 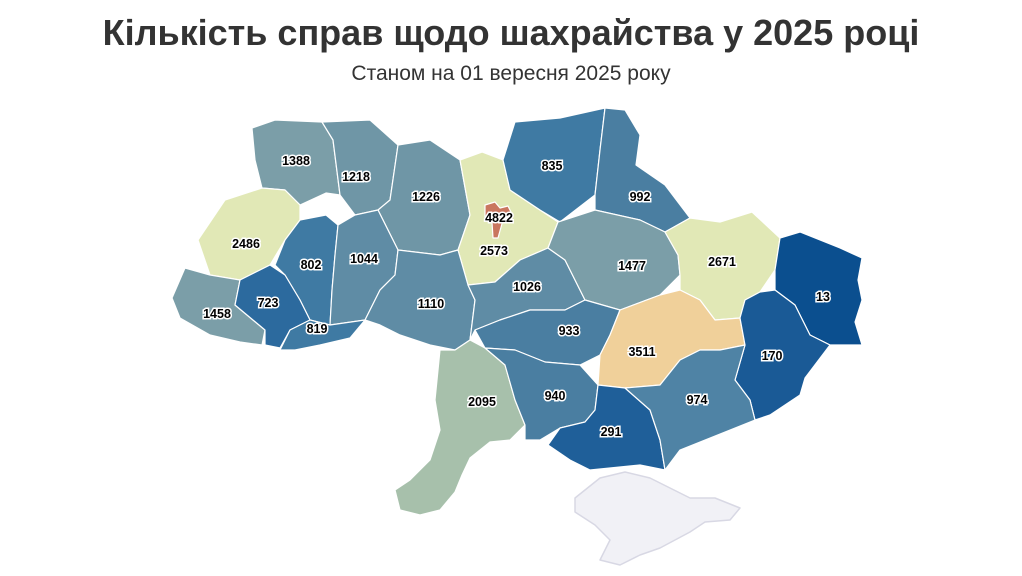 I want to click on value-label-khmelnytskyi: 1044, so click(x=364, y=259).